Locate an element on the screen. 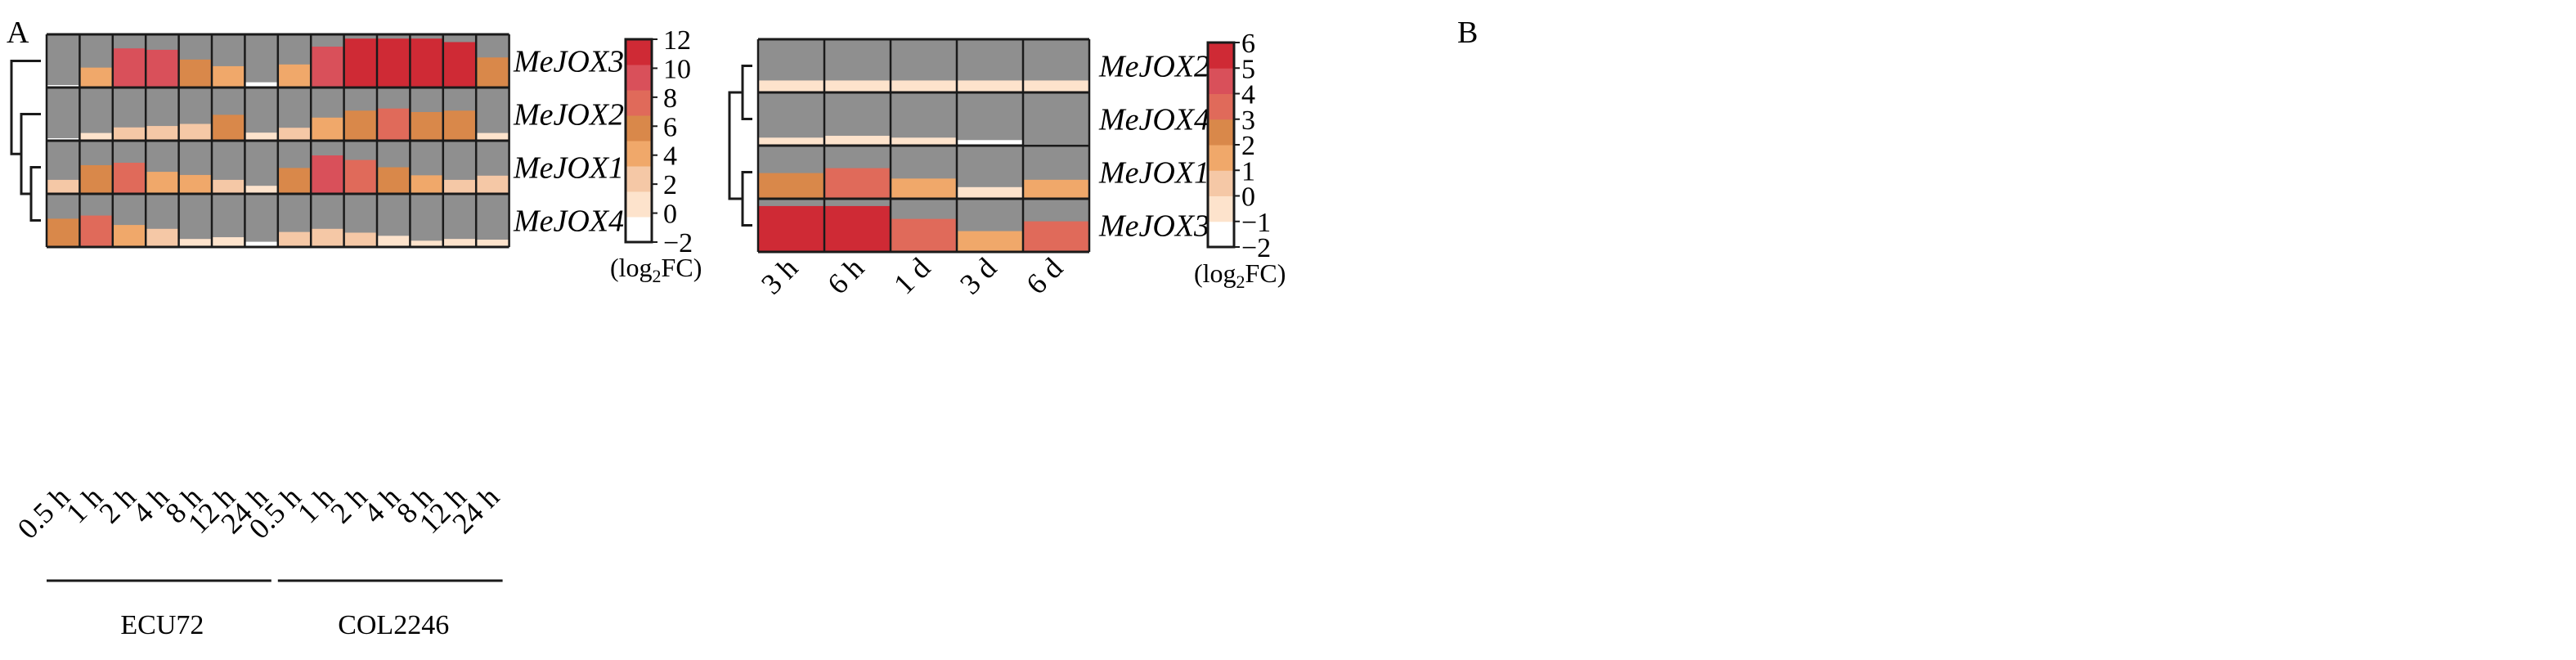  colorbar-tick-label: 5 is located at coordinates (1248, 69).